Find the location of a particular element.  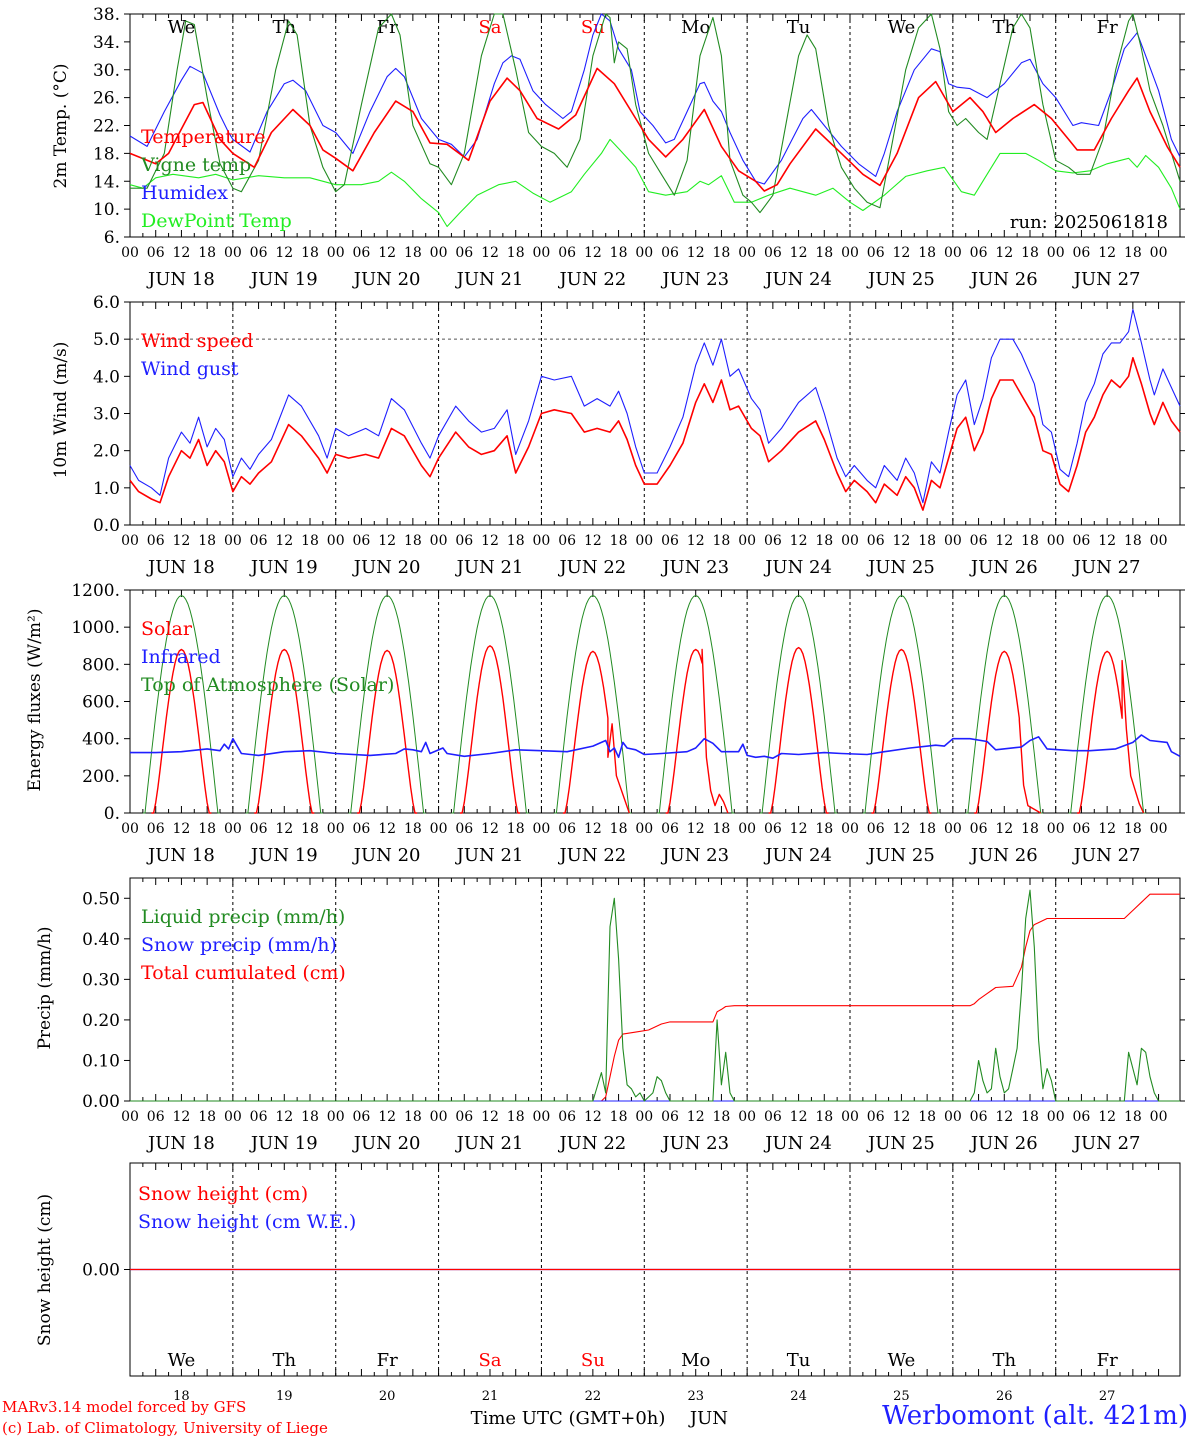

temp-ytick-label: 10. is located at coordinates (106, 210).